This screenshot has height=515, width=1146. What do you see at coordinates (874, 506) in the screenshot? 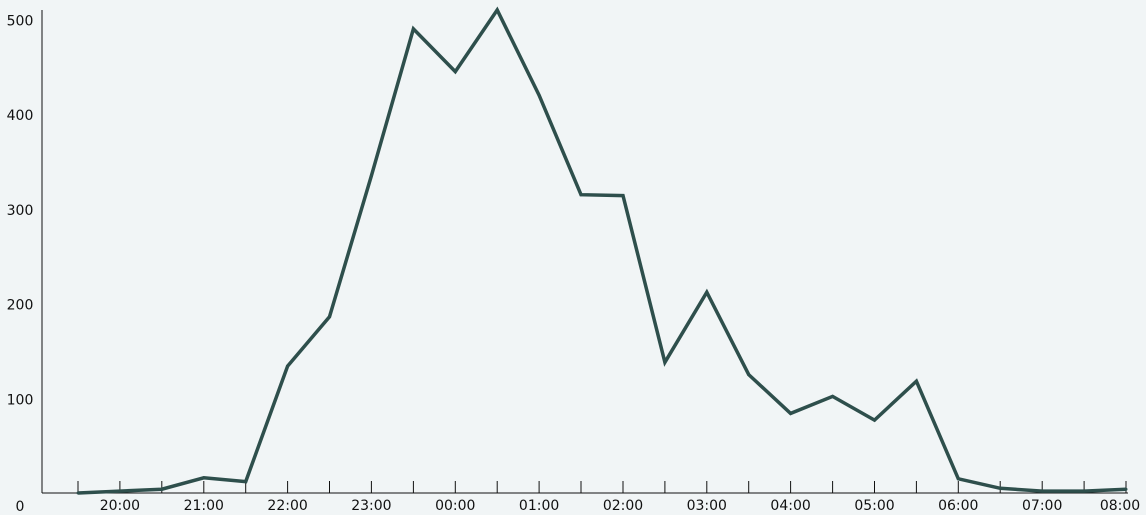
I see `x-tick-label: 05:00` at bounding box center [874, 506].